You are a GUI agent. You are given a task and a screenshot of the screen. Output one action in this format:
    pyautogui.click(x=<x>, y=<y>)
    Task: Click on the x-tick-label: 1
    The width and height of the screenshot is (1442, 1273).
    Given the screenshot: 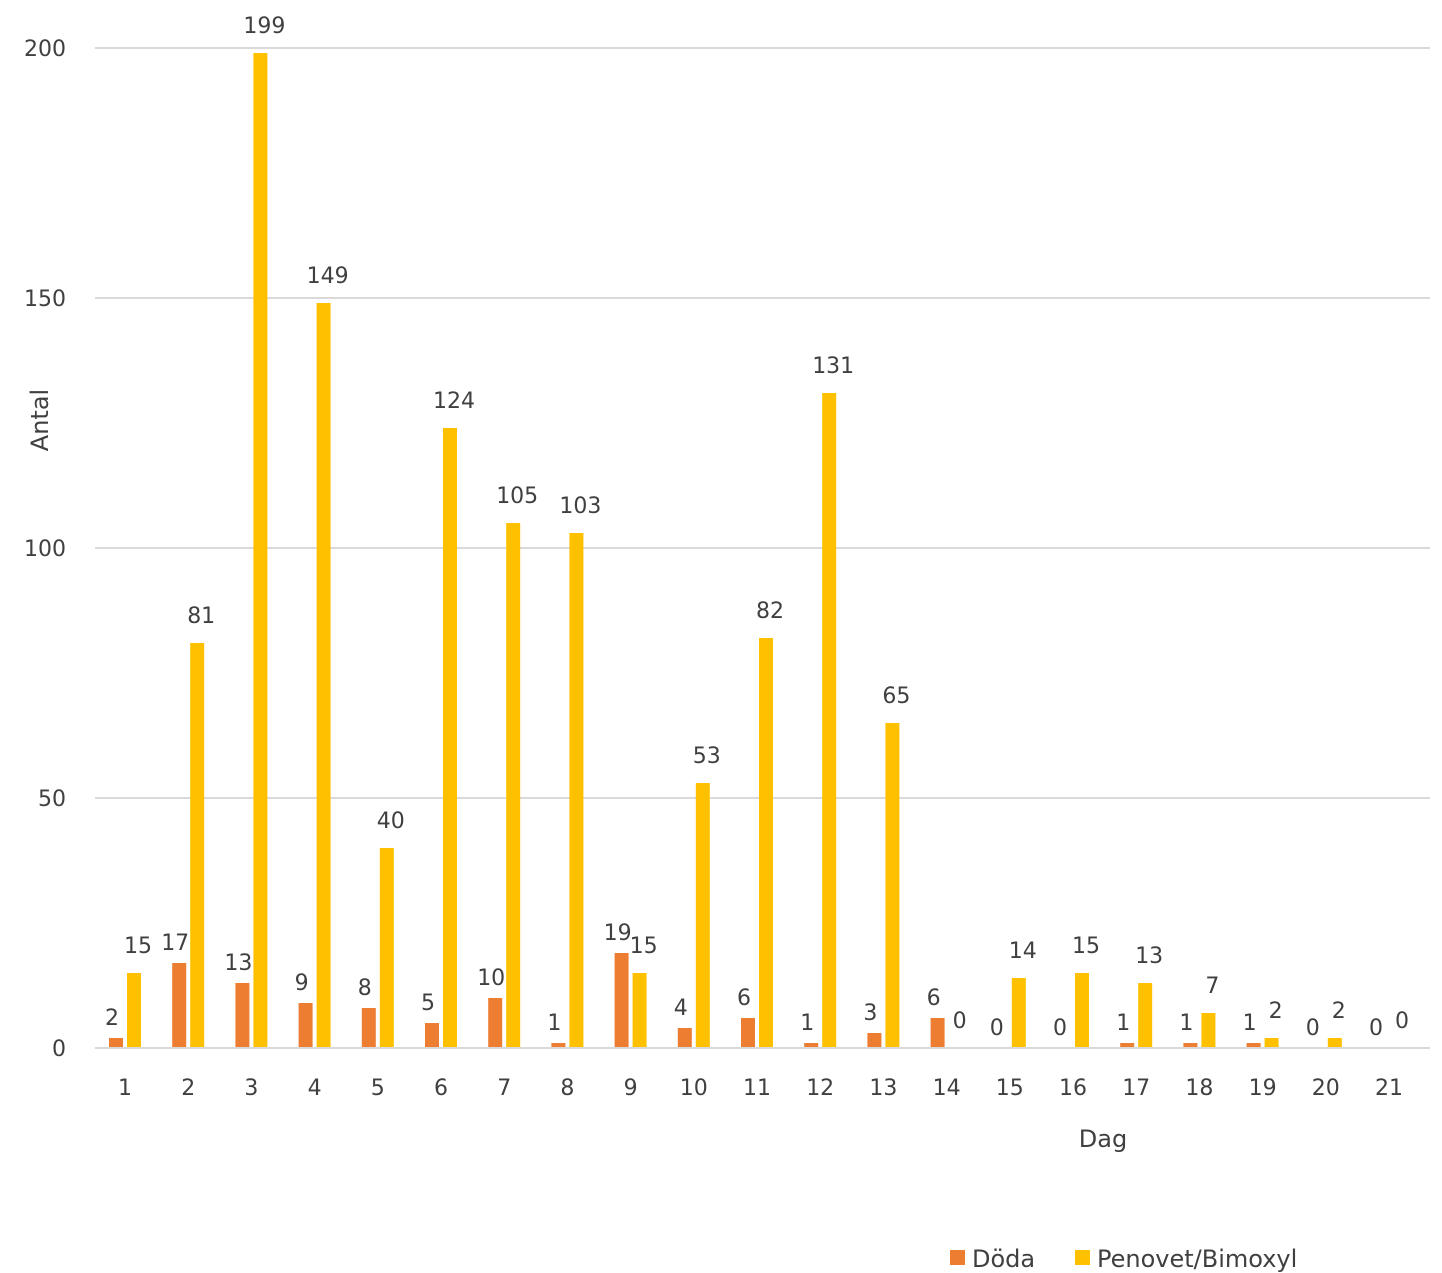 What is the action you would take?
    pyautogui.click(x=125, y=1088)
    